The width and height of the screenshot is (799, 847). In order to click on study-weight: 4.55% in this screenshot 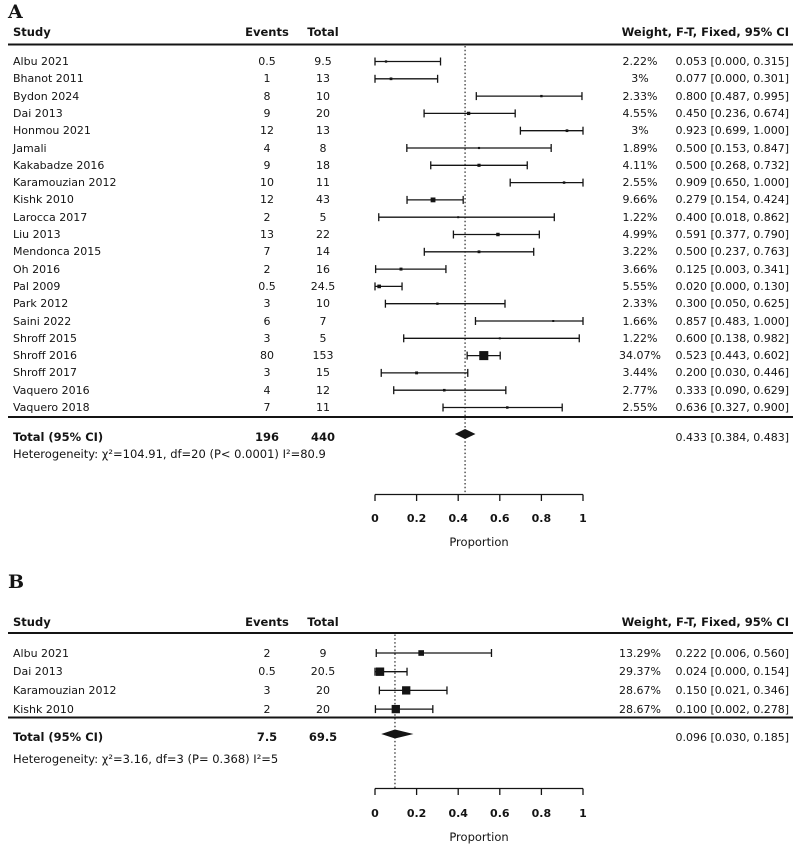, I will do `click(640, 113)`.